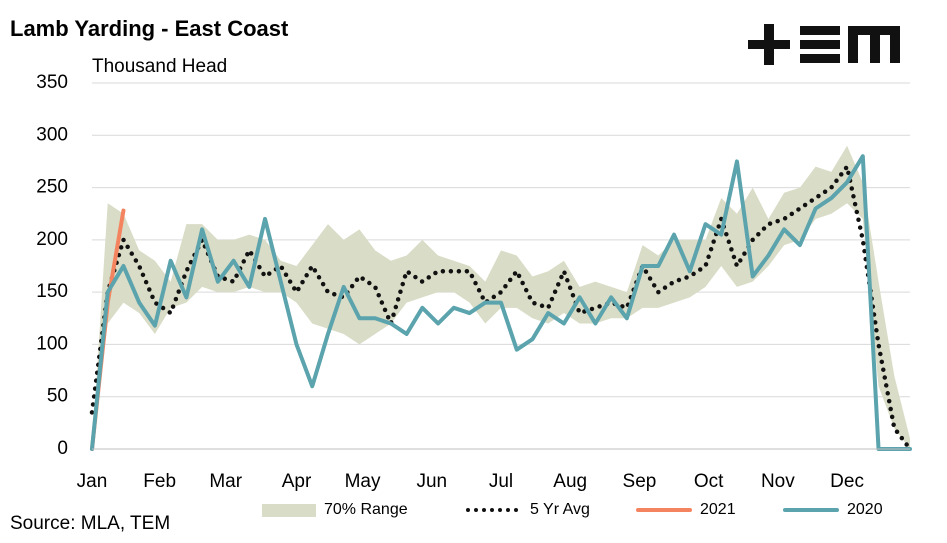 The image size is (947, 543). What do you see at coordinates (92, 481) in the screenshot?
I see `x-tick-label: Jan` at bounding box center [92, 481].